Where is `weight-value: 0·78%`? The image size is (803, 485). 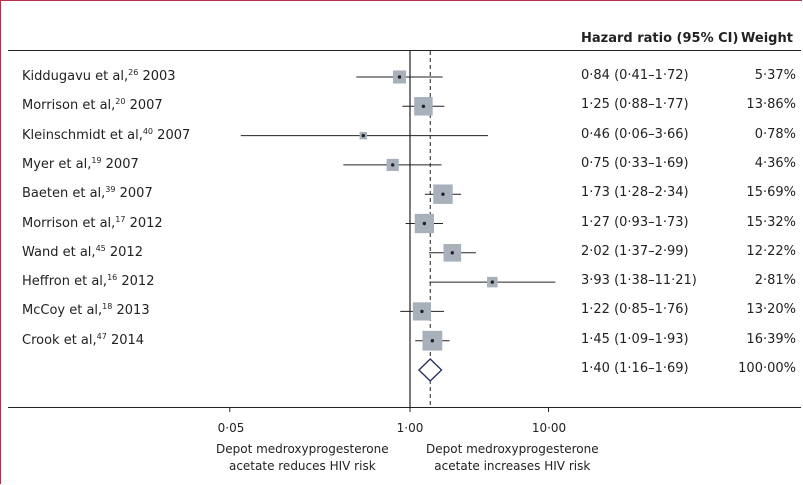
weight-value: 0·78% is located at coordinates (775, 134).